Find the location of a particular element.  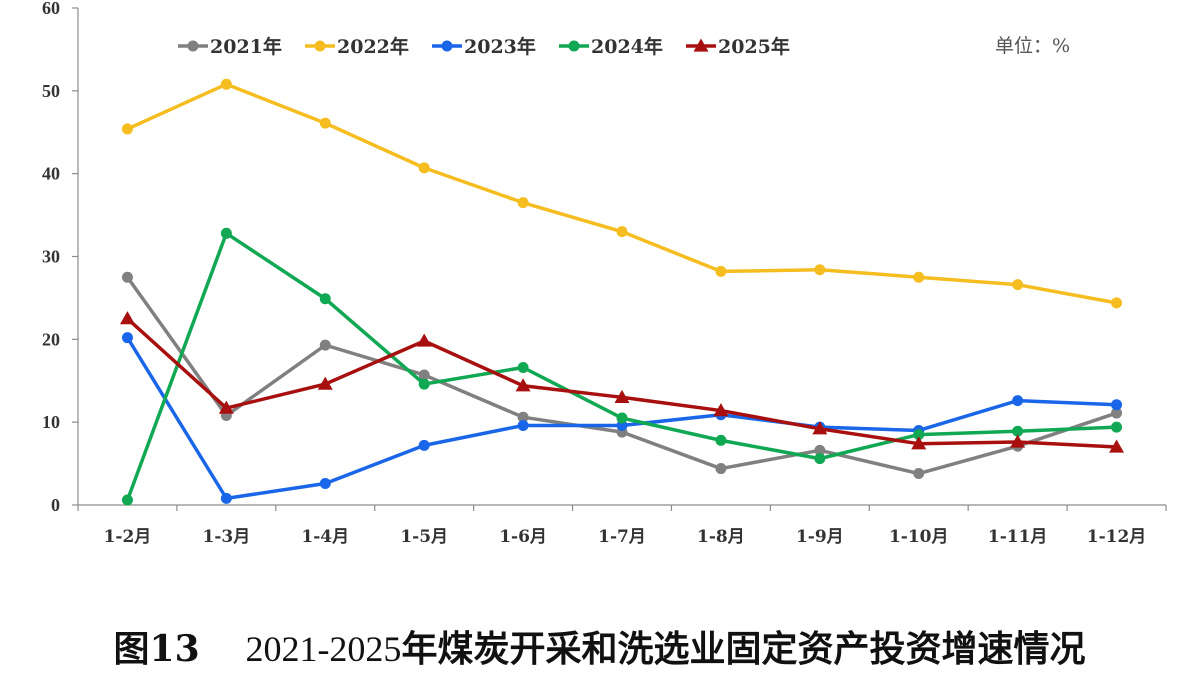

y-tick-label: 40 is located at coordinates (51, 174).